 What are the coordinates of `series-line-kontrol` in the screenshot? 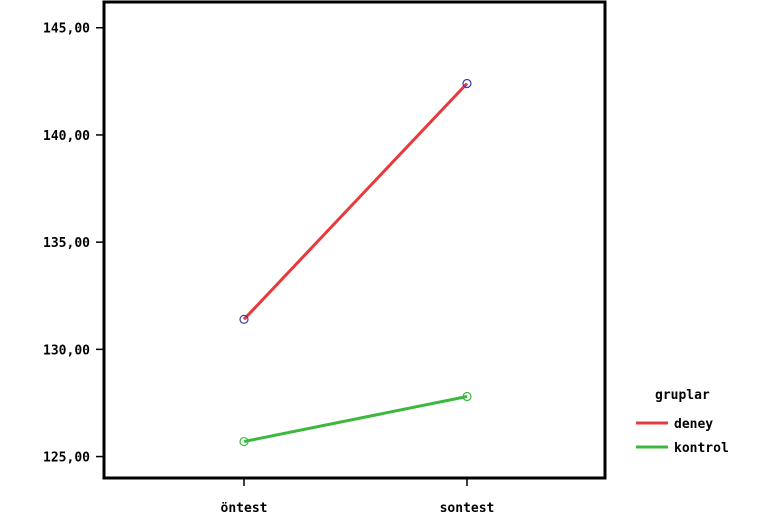 It's located at (355, 419).